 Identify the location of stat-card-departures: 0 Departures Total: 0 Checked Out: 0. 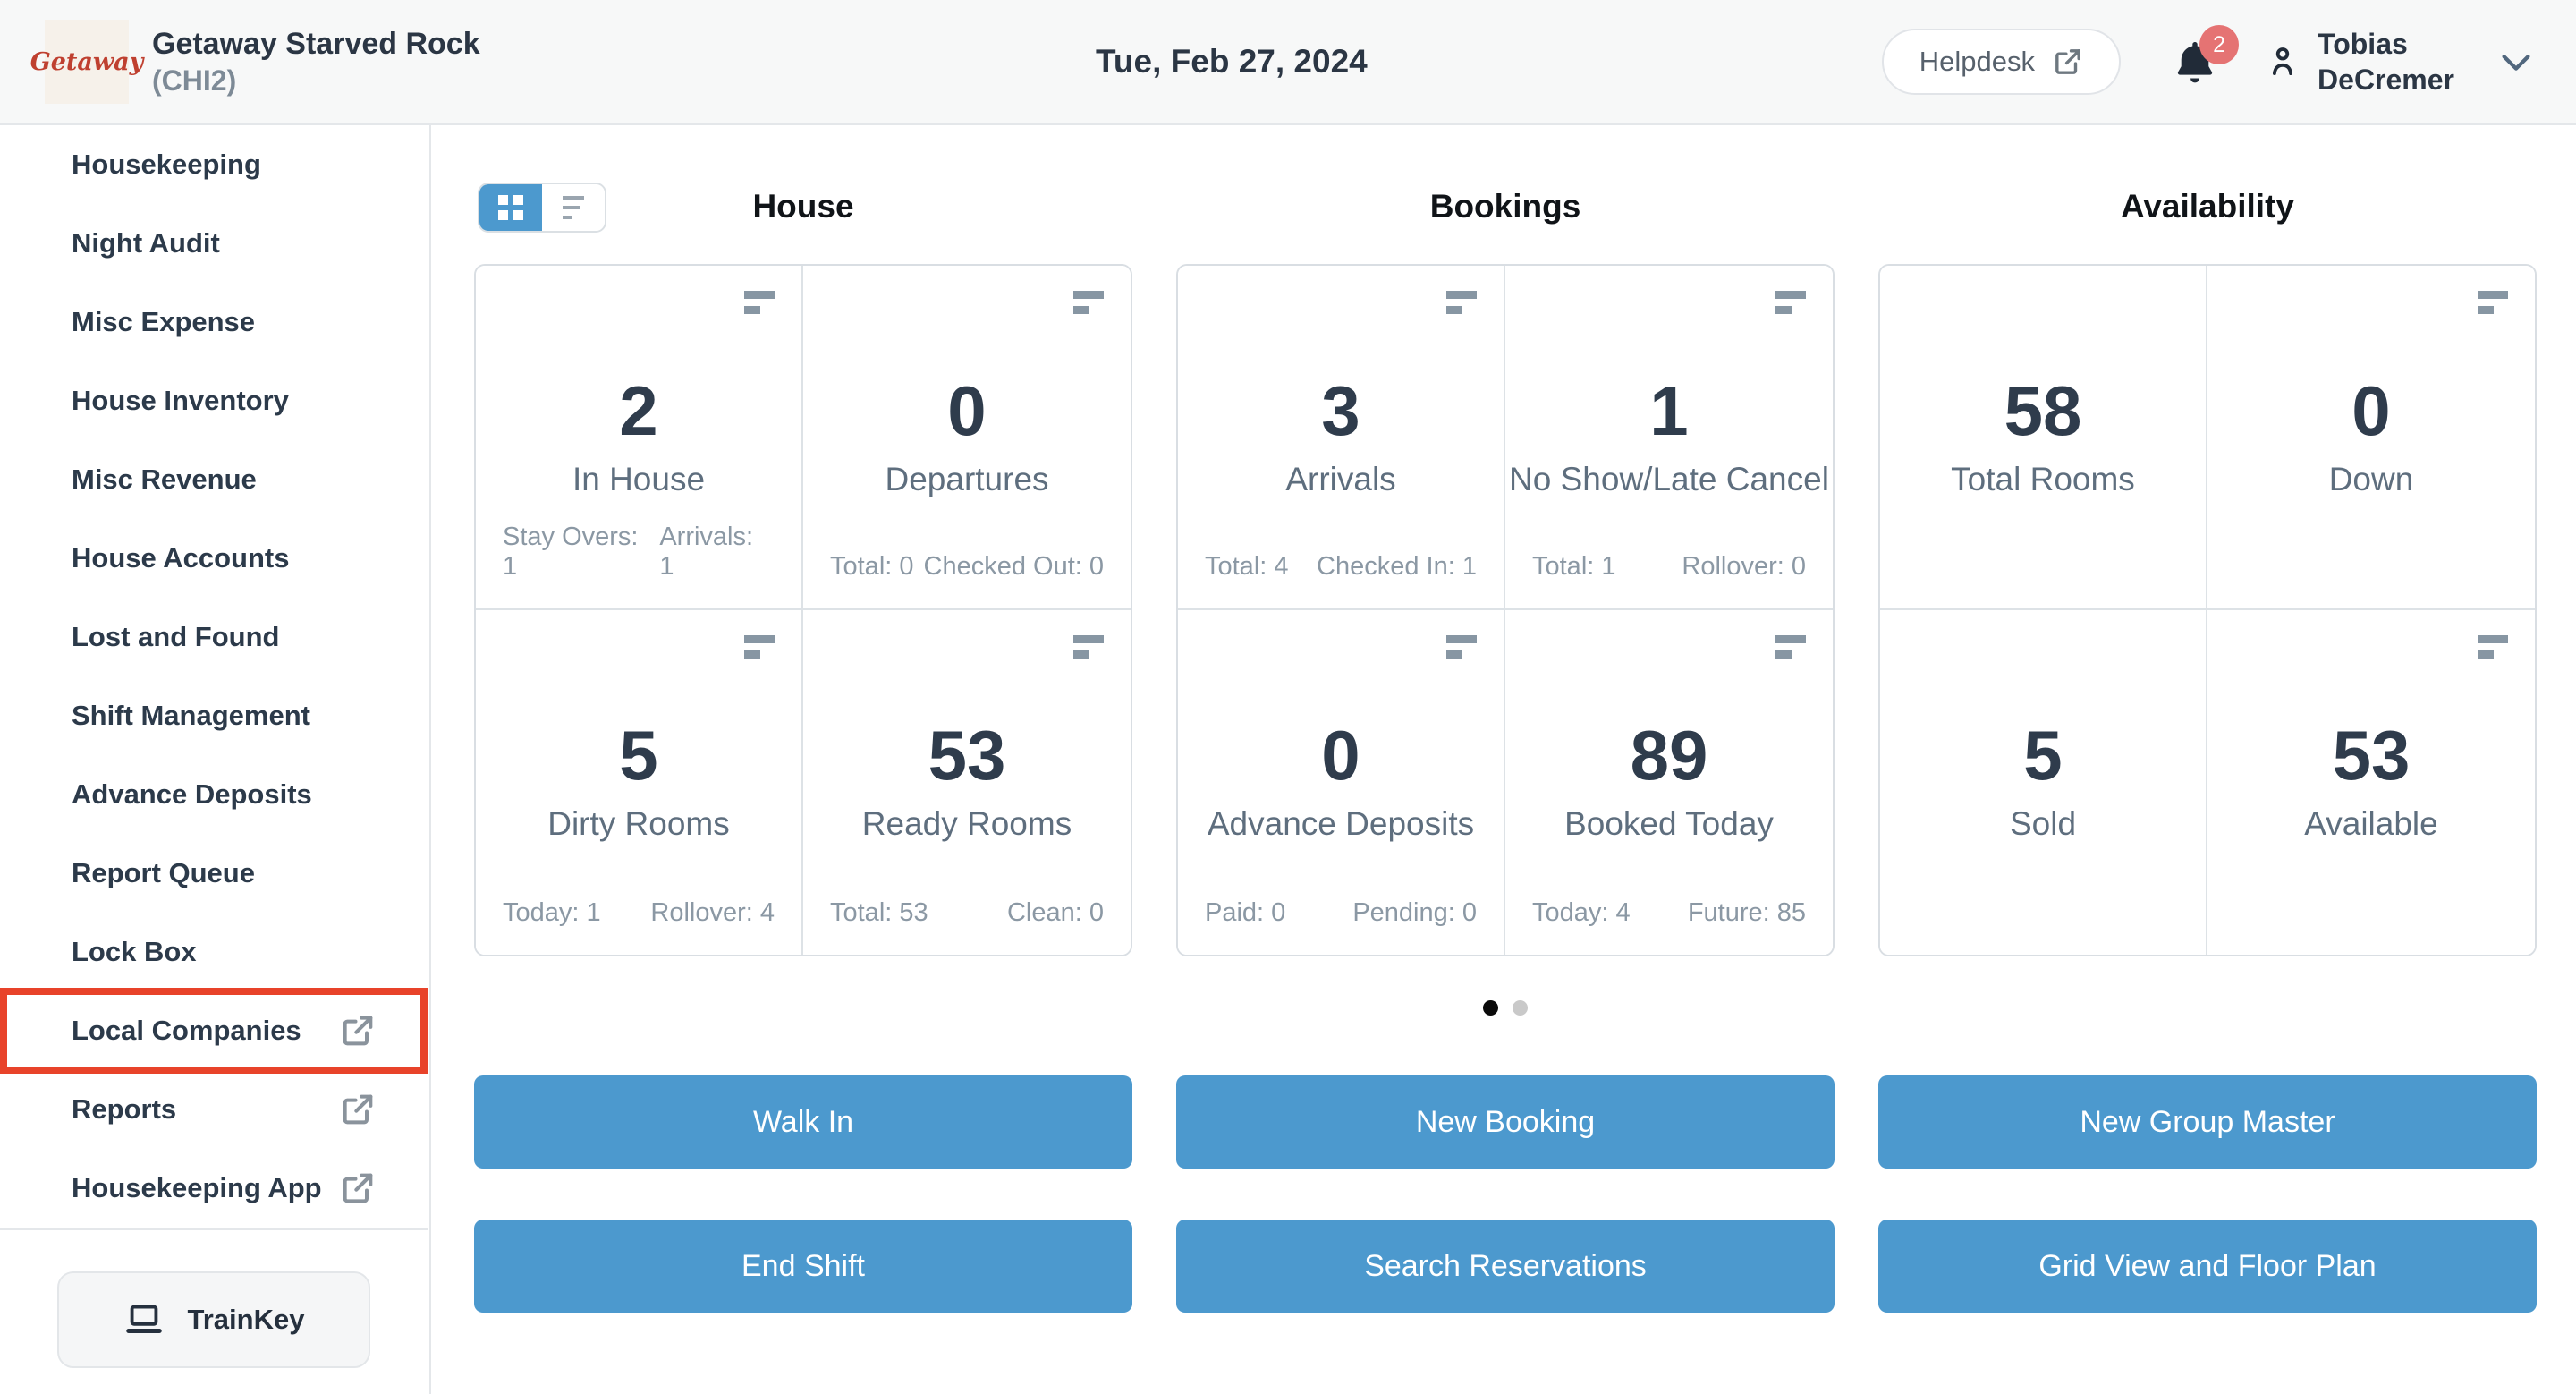
(967, 438).